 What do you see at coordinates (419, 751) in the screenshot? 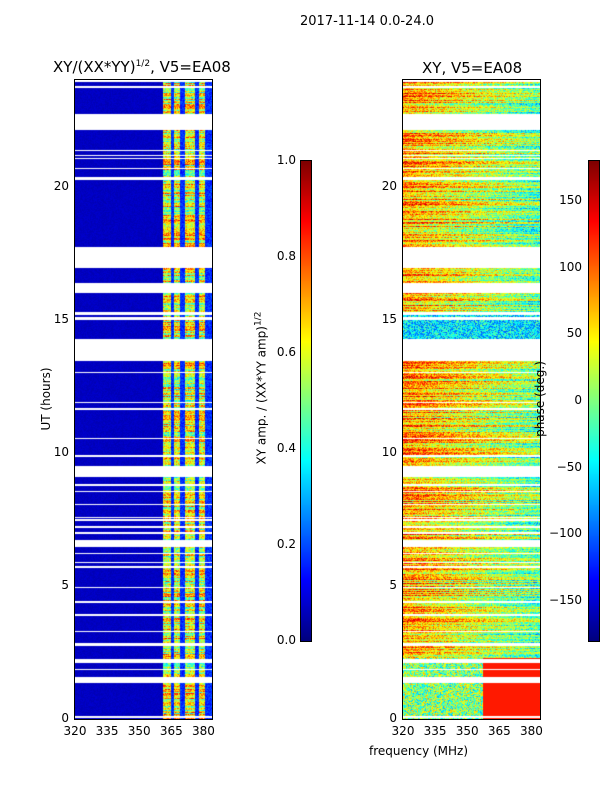
I see `xaxis-label: frequency (MHz)` at bounding box center [419, 751].